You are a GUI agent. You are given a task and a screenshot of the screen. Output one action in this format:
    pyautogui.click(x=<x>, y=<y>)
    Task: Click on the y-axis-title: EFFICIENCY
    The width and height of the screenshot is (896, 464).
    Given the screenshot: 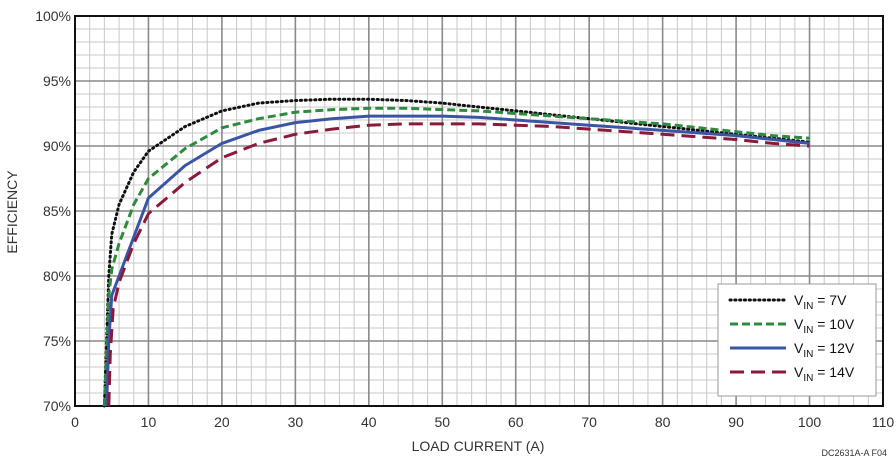 What is the action you would take?
    pyautogui.click(x=12, y=212)
    